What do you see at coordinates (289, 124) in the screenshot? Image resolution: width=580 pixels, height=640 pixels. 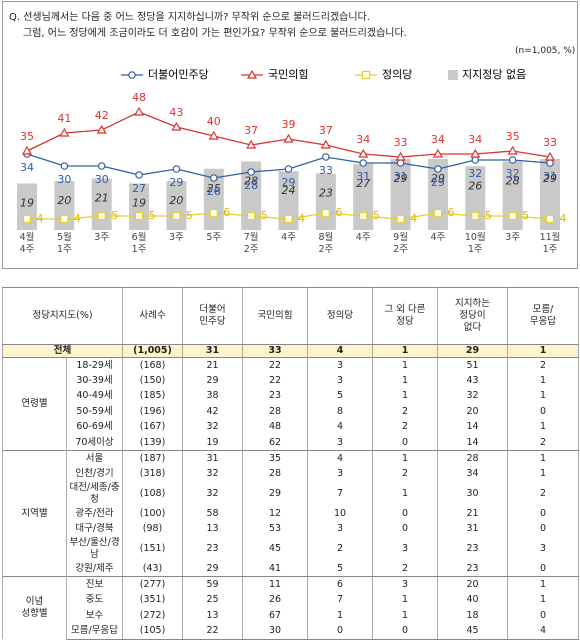 I see `value-label: 39` at bounding box center [289, 124].